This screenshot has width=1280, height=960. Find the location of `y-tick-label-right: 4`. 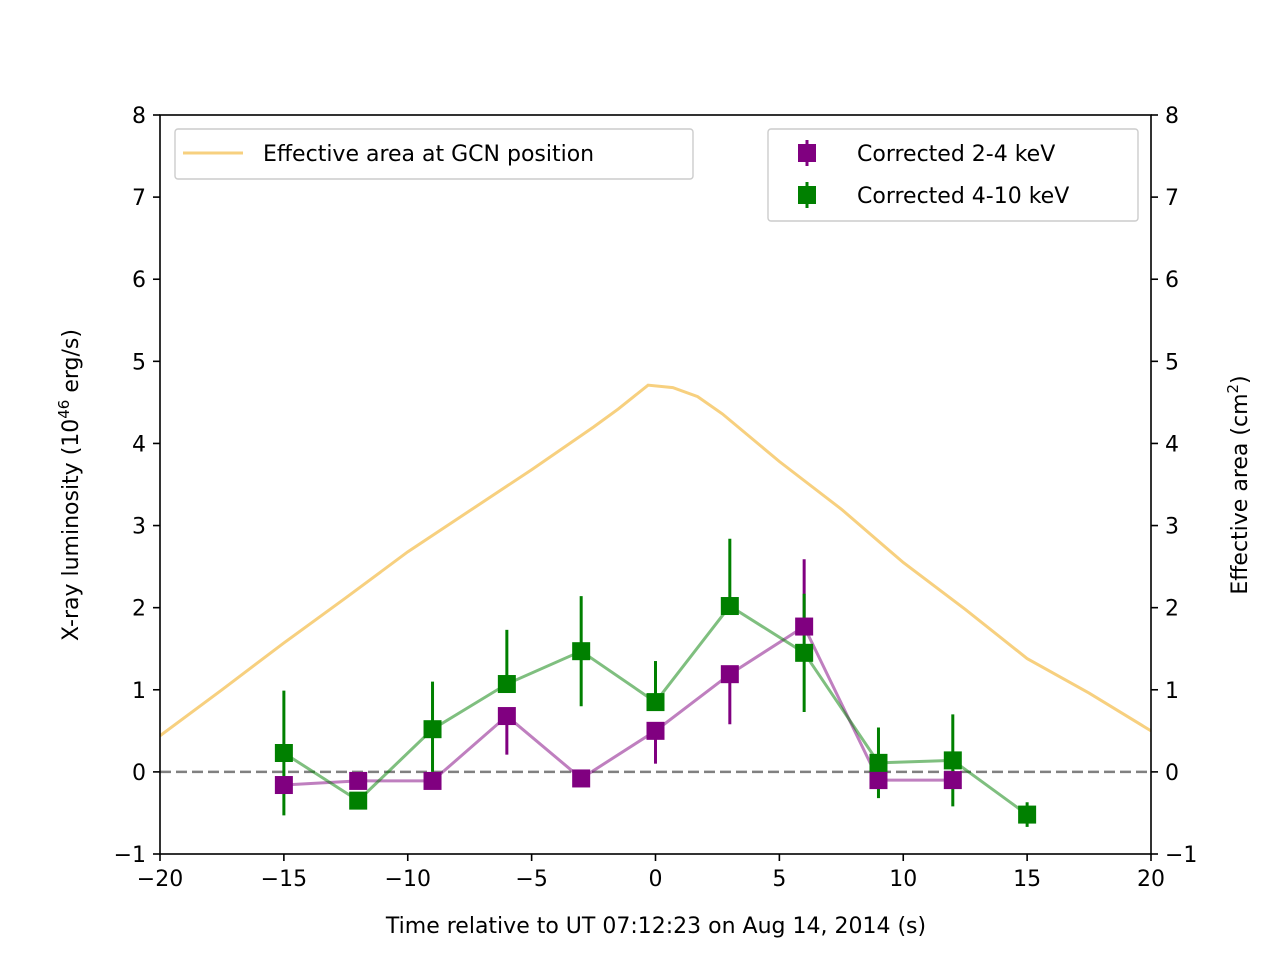

y-tick-label-right: 4 is located at coordinates (1172, 444).